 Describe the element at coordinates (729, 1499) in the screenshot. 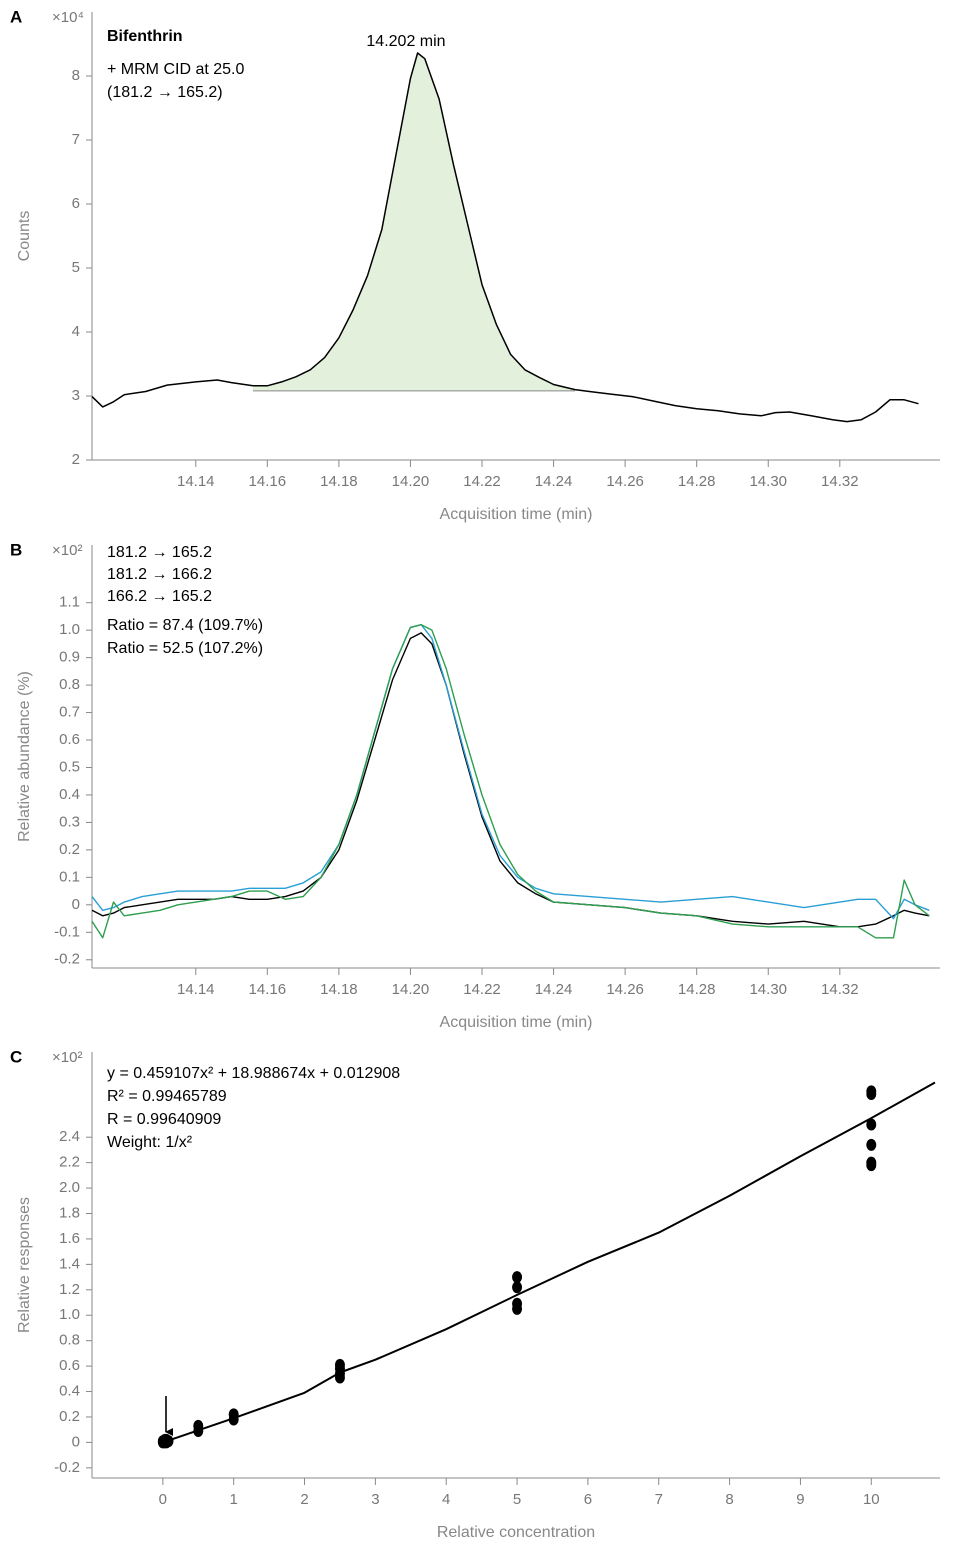

I see `x-tick-label: 8` at that location.